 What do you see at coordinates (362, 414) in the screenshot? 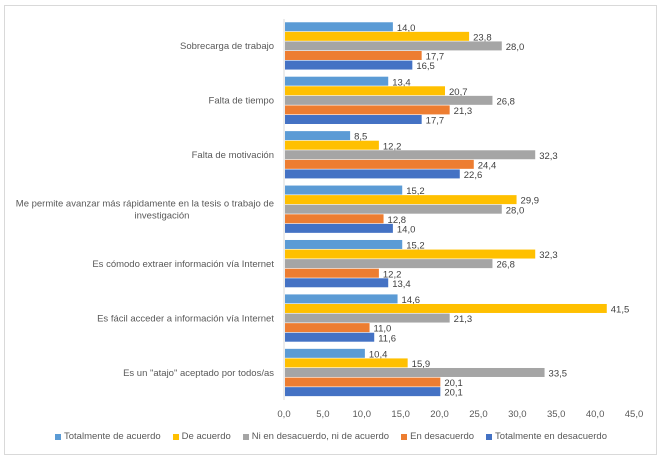
I see `x-tick-label: 10,0` at bounding box center [362, 414].